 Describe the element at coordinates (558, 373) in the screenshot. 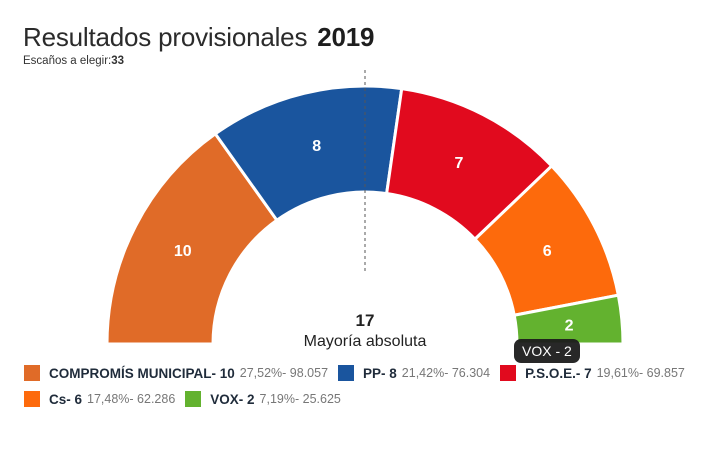

I see `legend-name: P.S.O.E.- 7` at that location.